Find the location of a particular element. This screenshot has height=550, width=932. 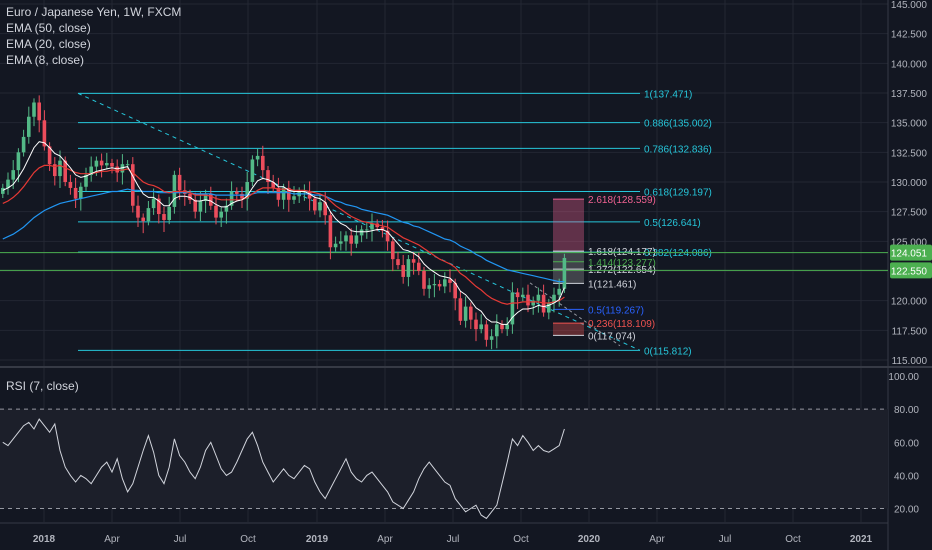

rsi-tick-label: 60.00 is located at coordinates (906, 443).